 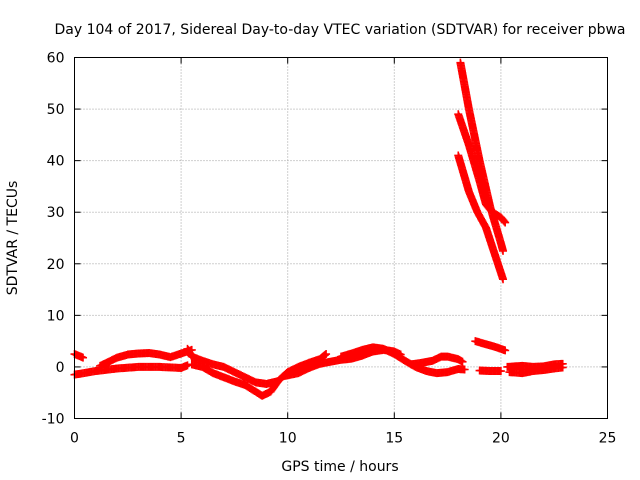 What do you see at coordinates (56, 110) in the screenshot?
I see `y-tick-label: 50` at bounding box center [56, 110].